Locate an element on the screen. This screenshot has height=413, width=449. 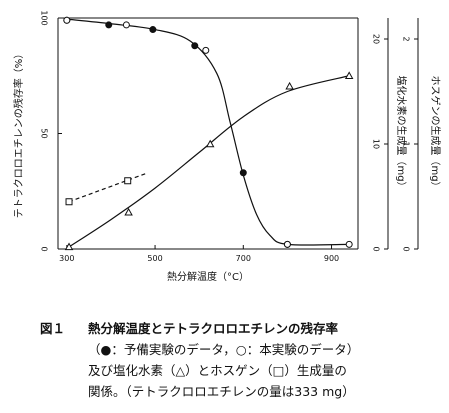
right-axis-2-title: ホスゲンの生成量（mg） is located at coordinates (435, 133).